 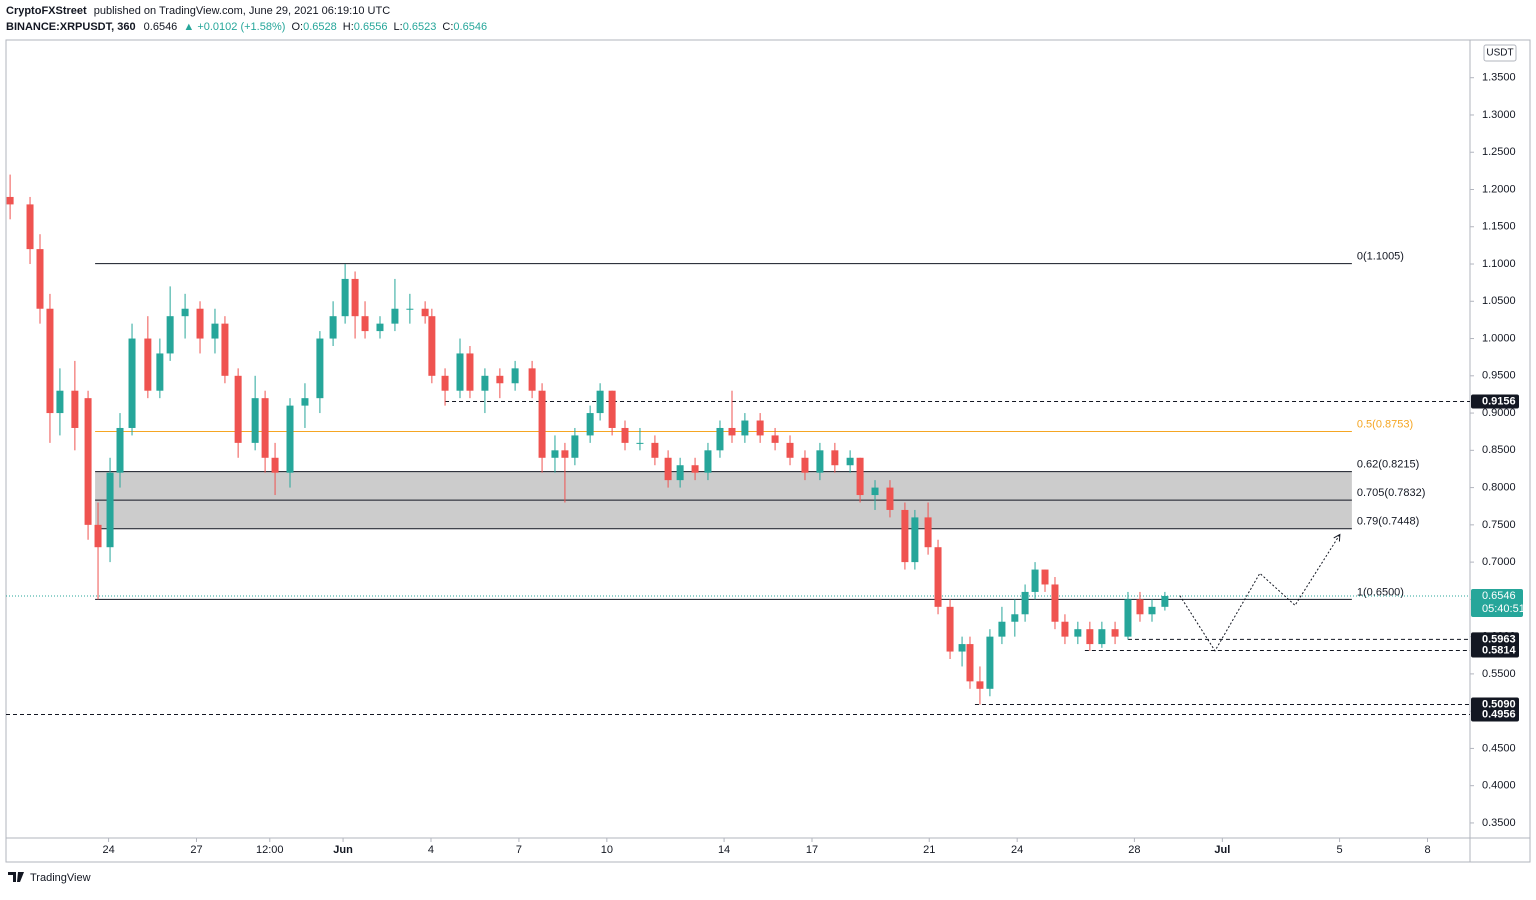 I want to click on fib-label: 0.5(0.8753), so click(x=1385, y=424).